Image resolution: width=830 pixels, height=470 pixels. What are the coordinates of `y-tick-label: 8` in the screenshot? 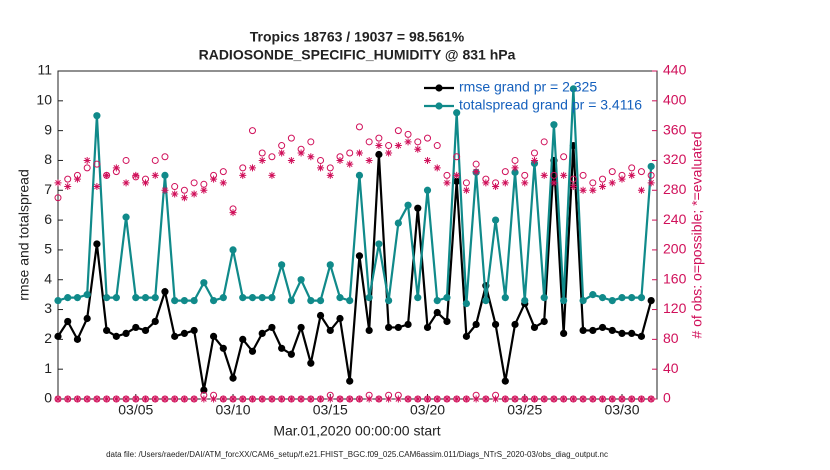 It's located at (48, 159).